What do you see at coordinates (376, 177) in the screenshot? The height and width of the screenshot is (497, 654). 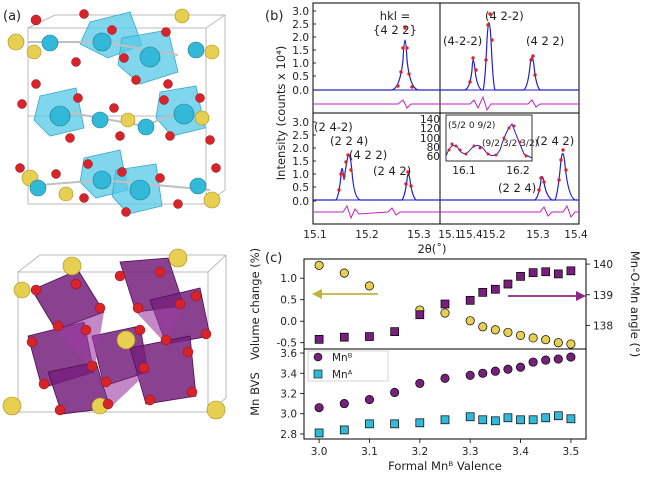 I see `xrd-peaks-bottom-left` at bounding box center [376, 177].